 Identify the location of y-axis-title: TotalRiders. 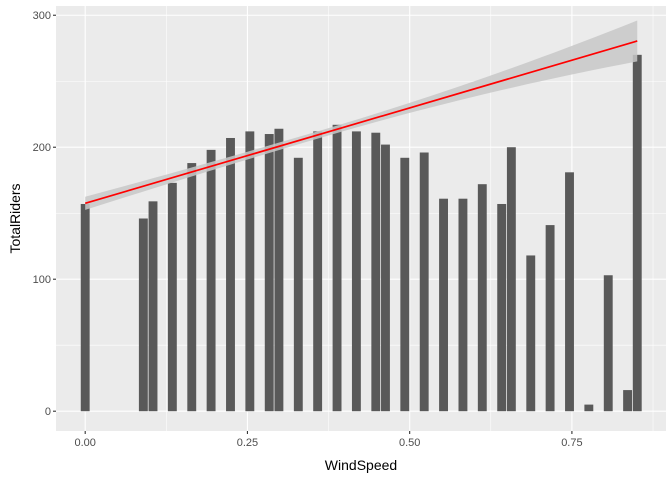
(15, 218).